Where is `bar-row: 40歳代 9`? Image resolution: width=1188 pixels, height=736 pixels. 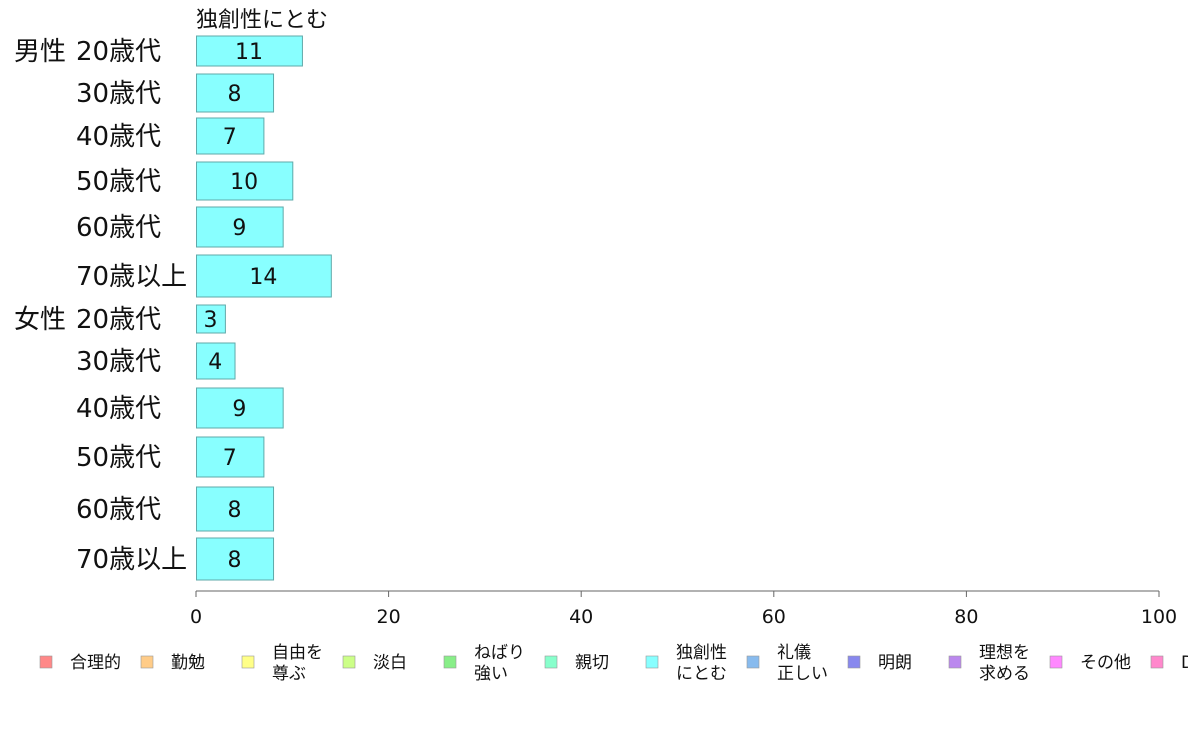
bar-row: 40歳代 9 is located at coordinates (180, 408).